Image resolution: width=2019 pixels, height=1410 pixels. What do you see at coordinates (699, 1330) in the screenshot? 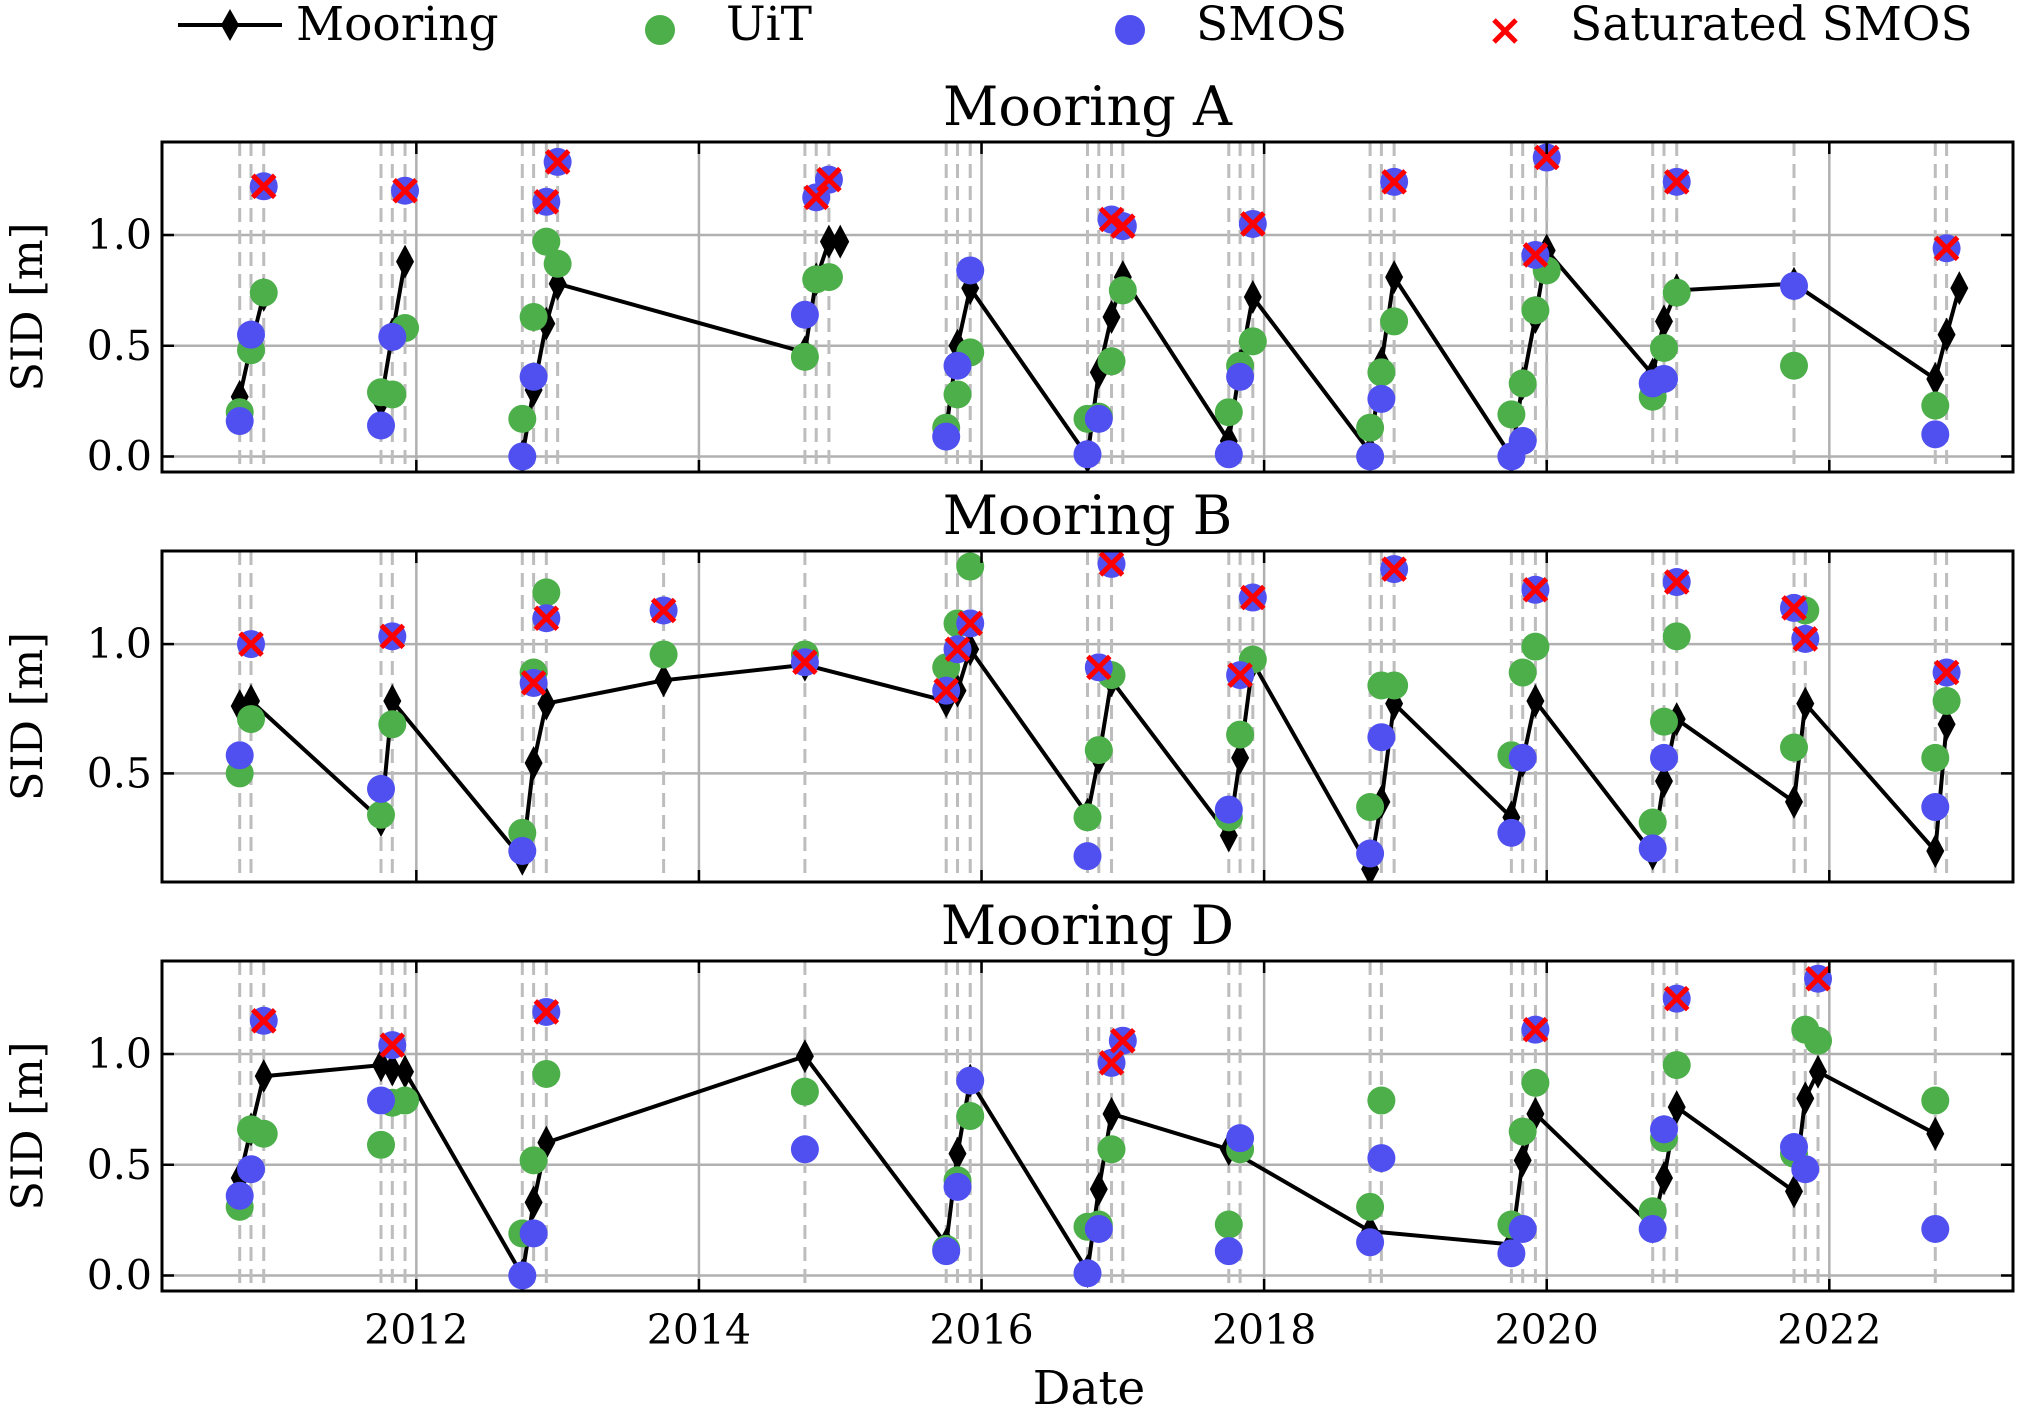
I see `x-tick-label: 2014` at bounding box center [699, 1330].